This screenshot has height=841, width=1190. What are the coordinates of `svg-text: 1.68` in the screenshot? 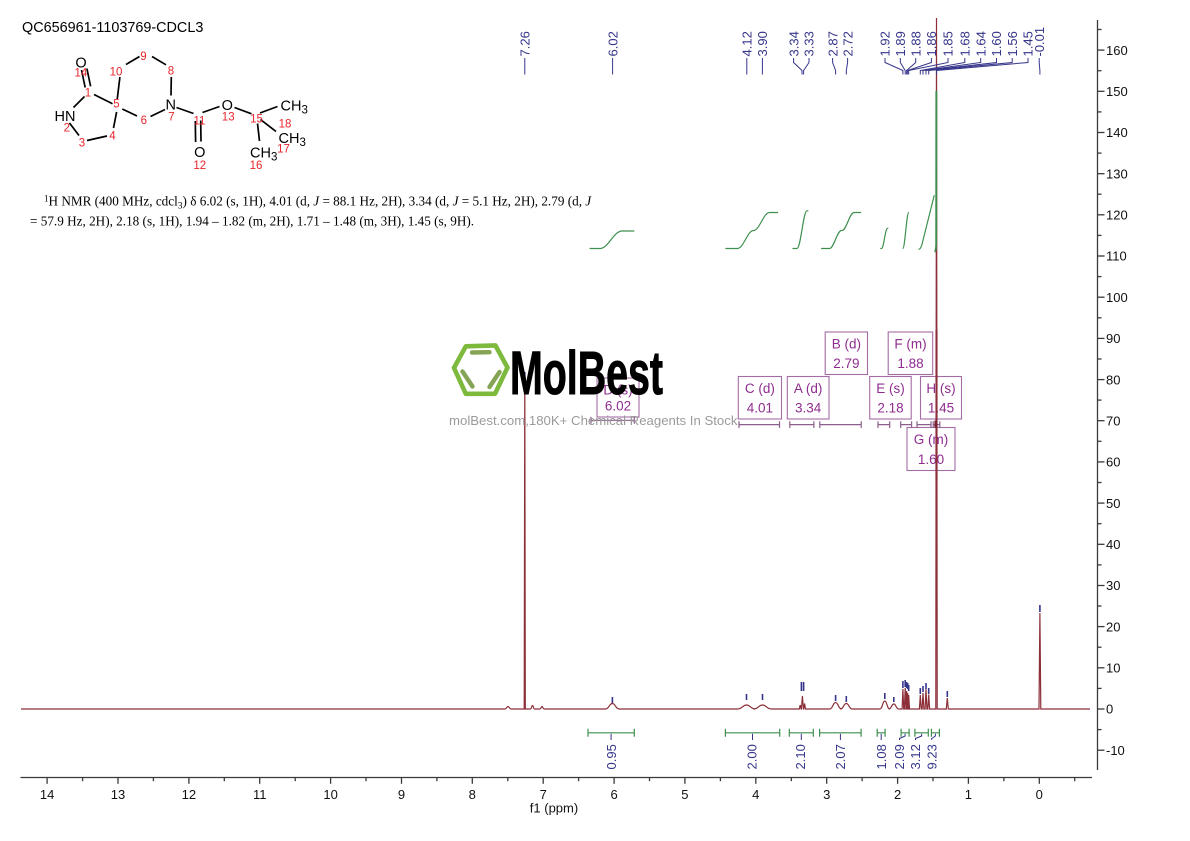 It's located at (965, 43).